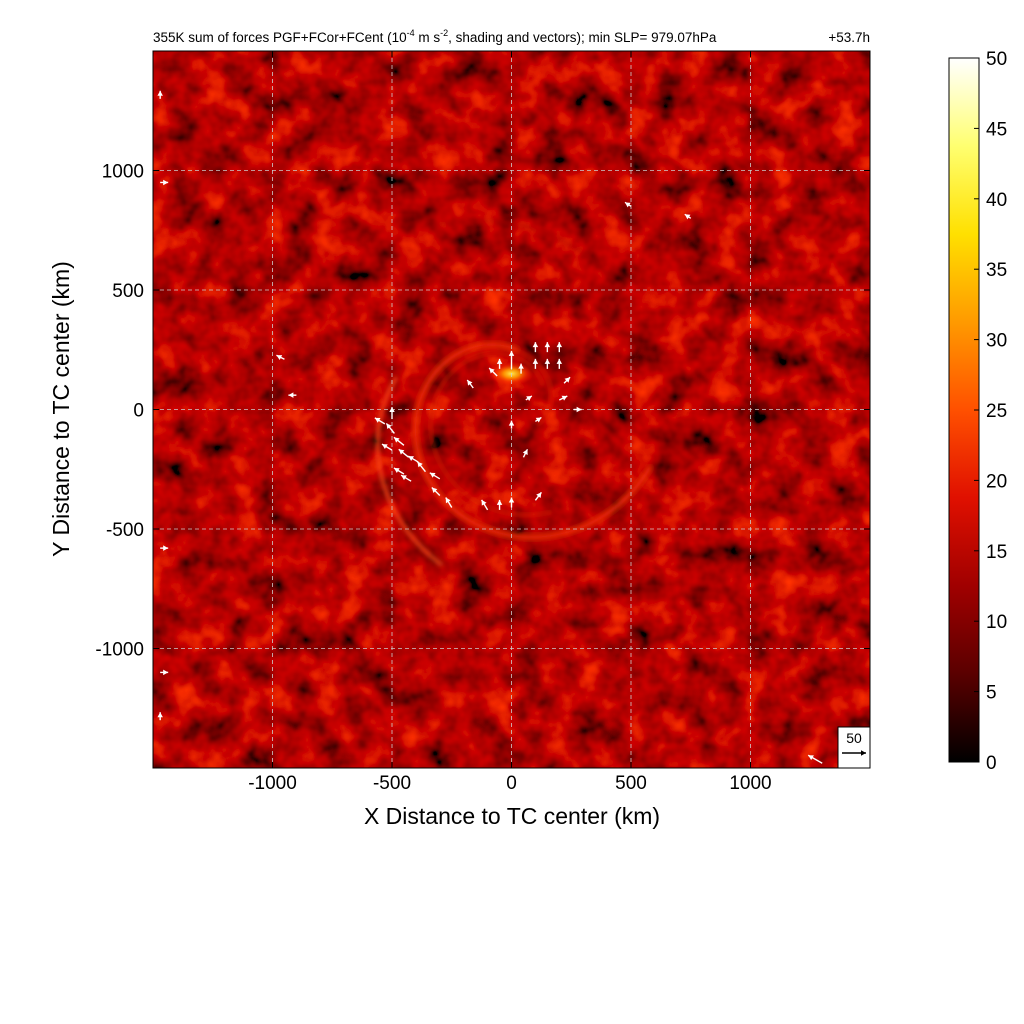 The image size is (1024, 1024). I want to click on y-axis-title: Y Distance to TC center (km), so click(61, 409).